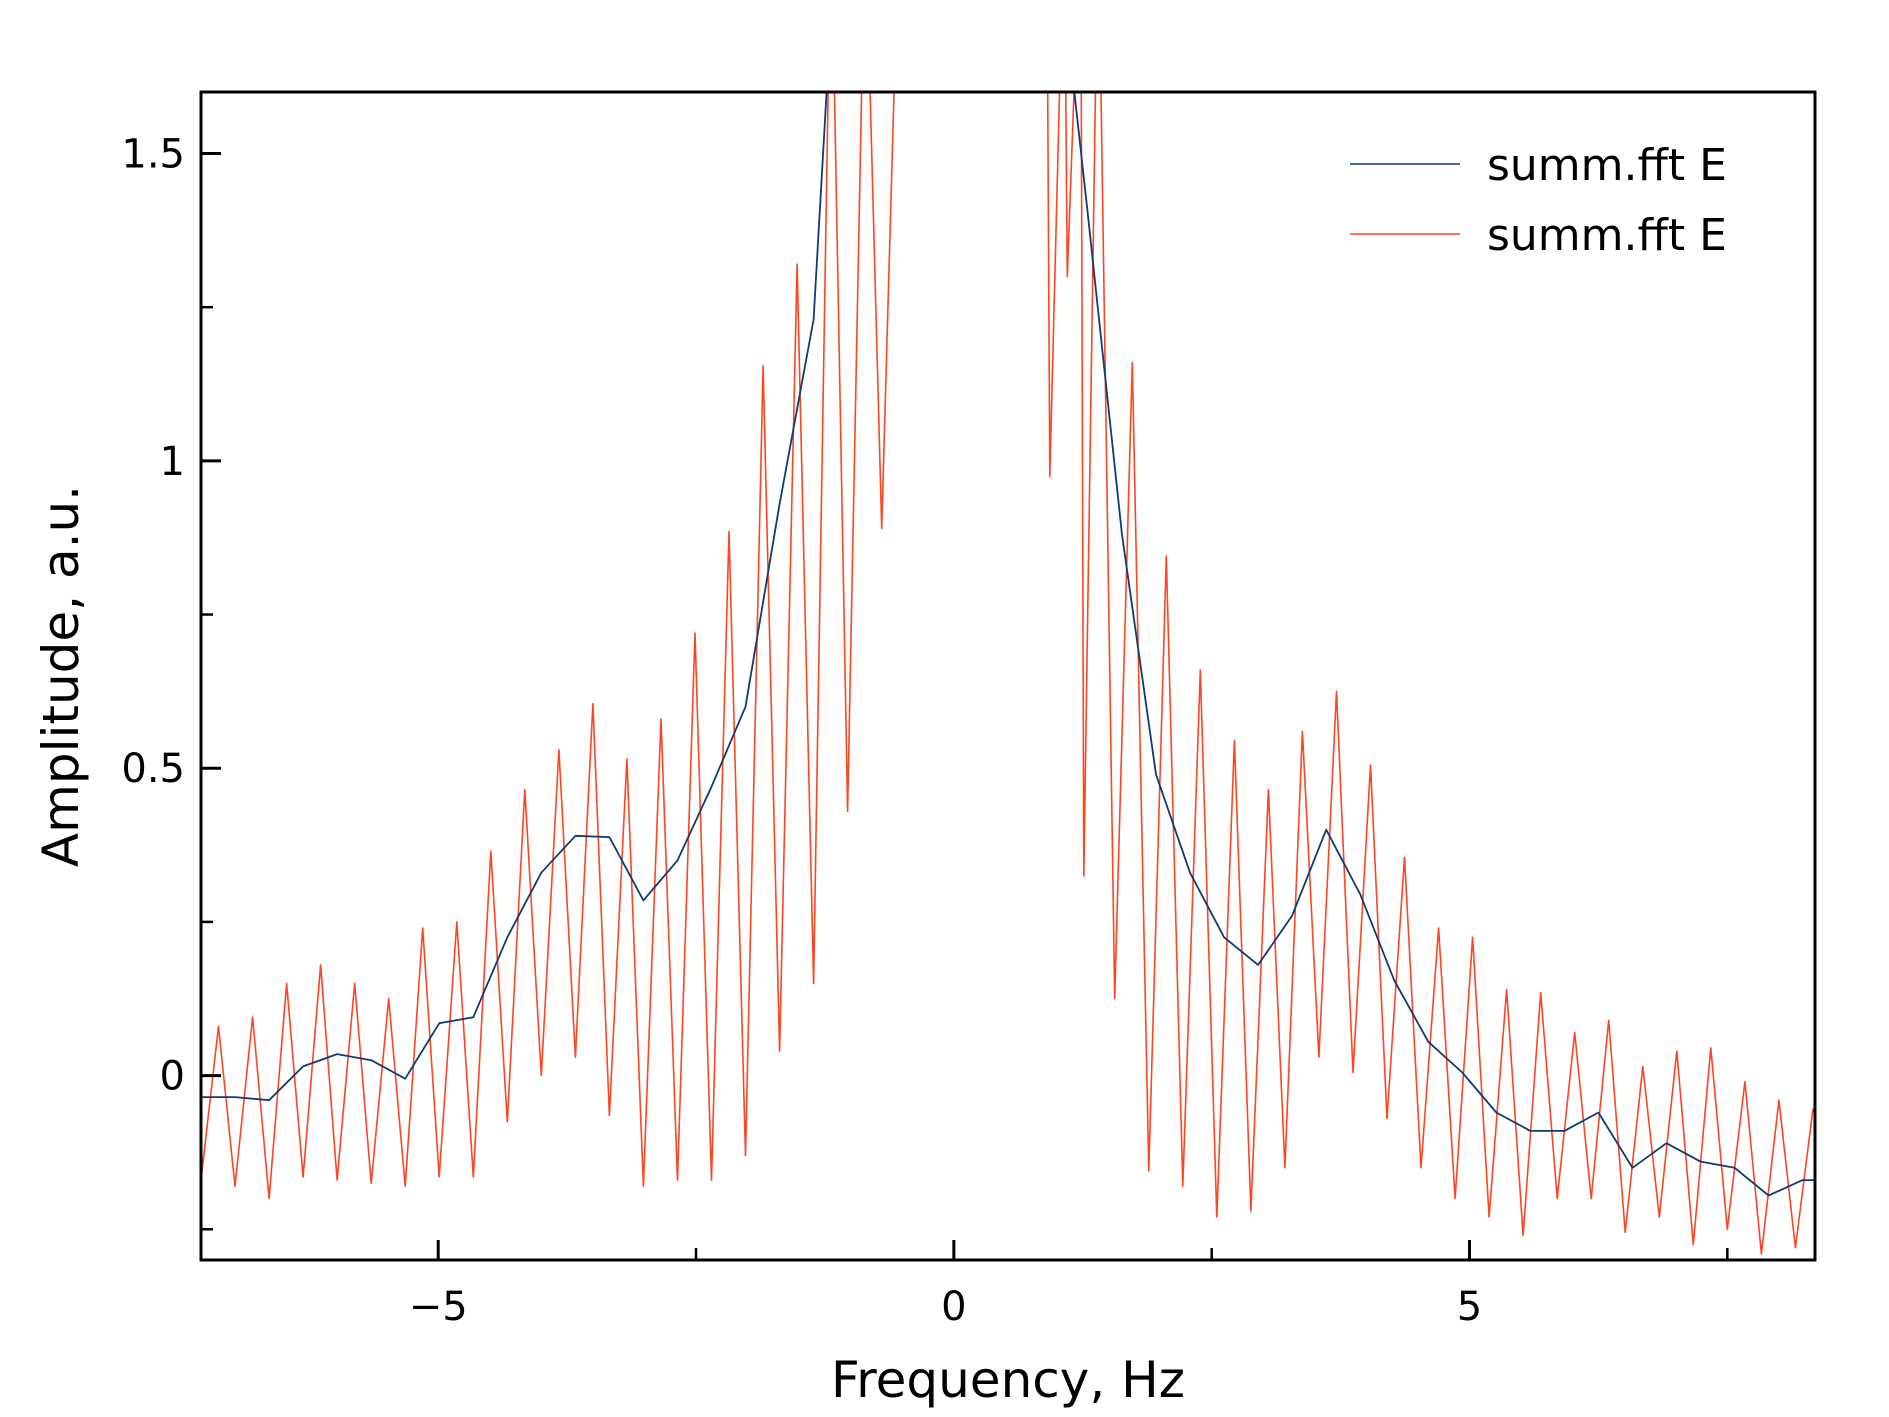 The width and height of the screenshot is (1889, 1417). Describe the element at coordinates (172, 1077) in the screenshot. I see `y-tick-label-0: 0` at that location.